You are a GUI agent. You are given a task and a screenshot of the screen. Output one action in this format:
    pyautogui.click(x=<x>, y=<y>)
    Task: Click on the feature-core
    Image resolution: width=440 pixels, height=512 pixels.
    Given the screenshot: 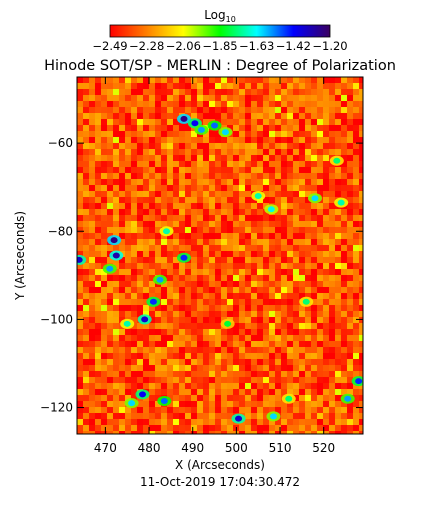 What is the action you would take?
    pyautogui.click(x=145, y=319)
    